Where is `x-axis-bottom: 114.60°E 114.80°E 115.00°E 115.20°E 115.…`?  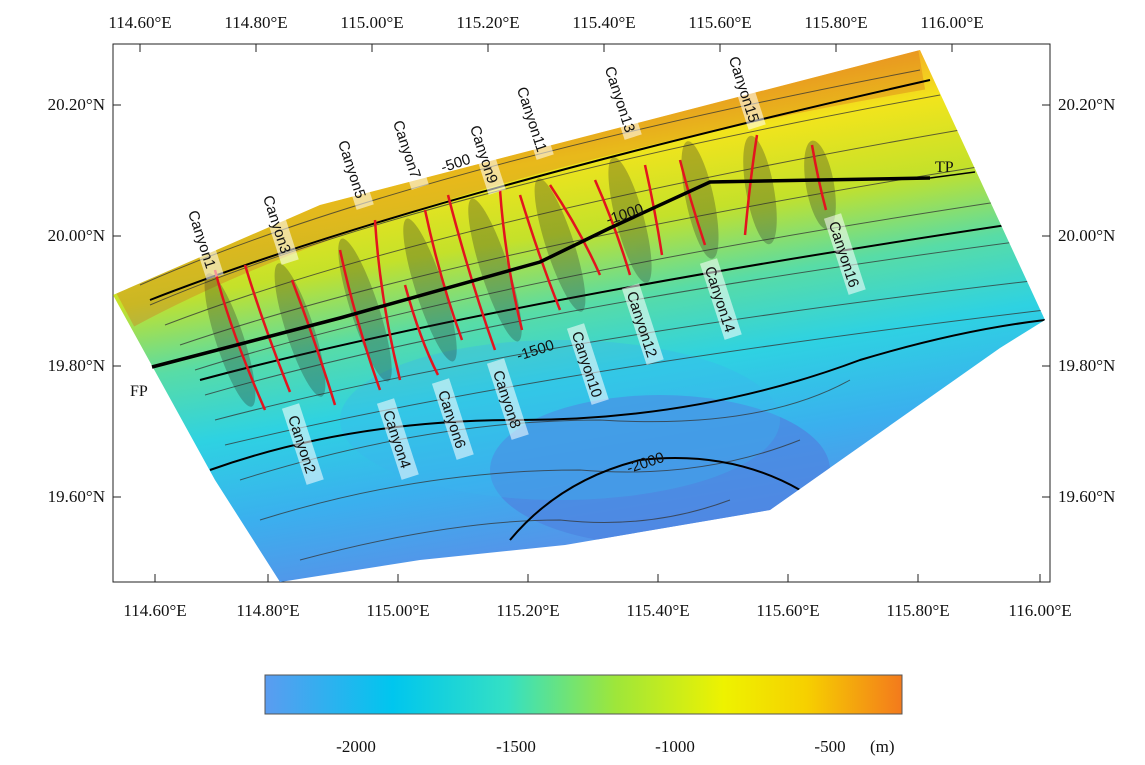 x-axis-bottom: 114.60°E 114.80°E 115.00°E 115.20°E 115.… is located at coordinates (597, 610).